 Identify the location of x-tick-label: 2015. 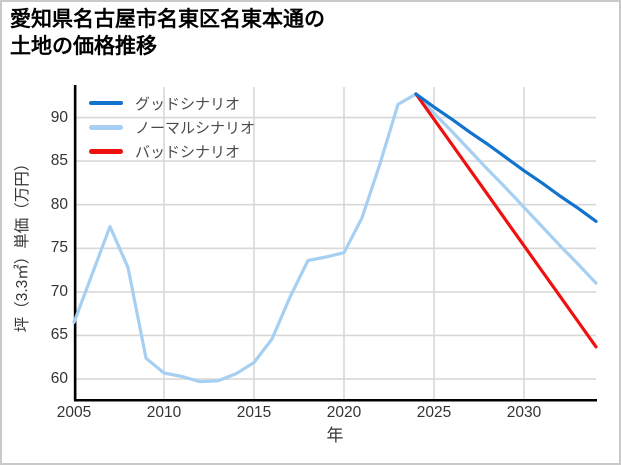
(254, 412).